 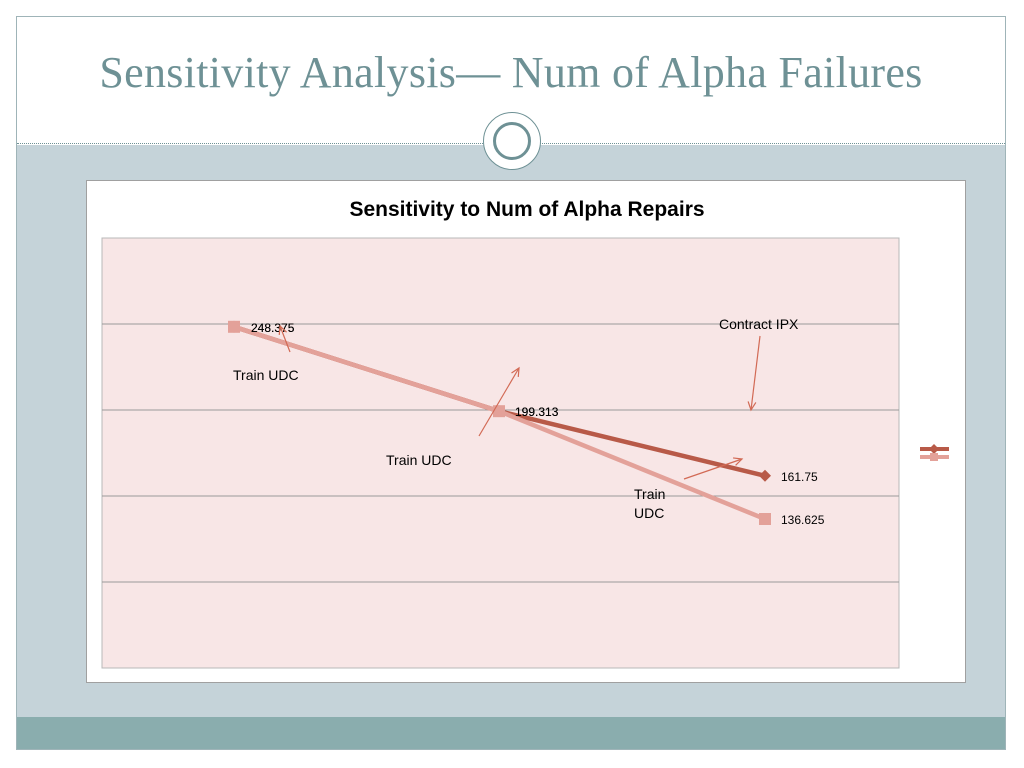 I want to click on data-label: 136.625, so click(x=803, y=520).